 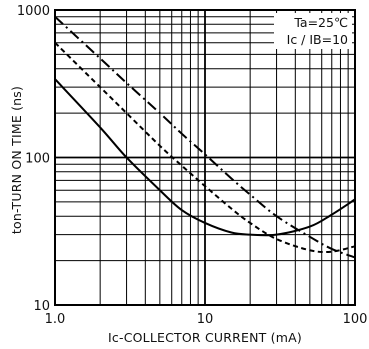 I want to click on y-tick-labels: 10 100 1000, so click(x=33, y=159).